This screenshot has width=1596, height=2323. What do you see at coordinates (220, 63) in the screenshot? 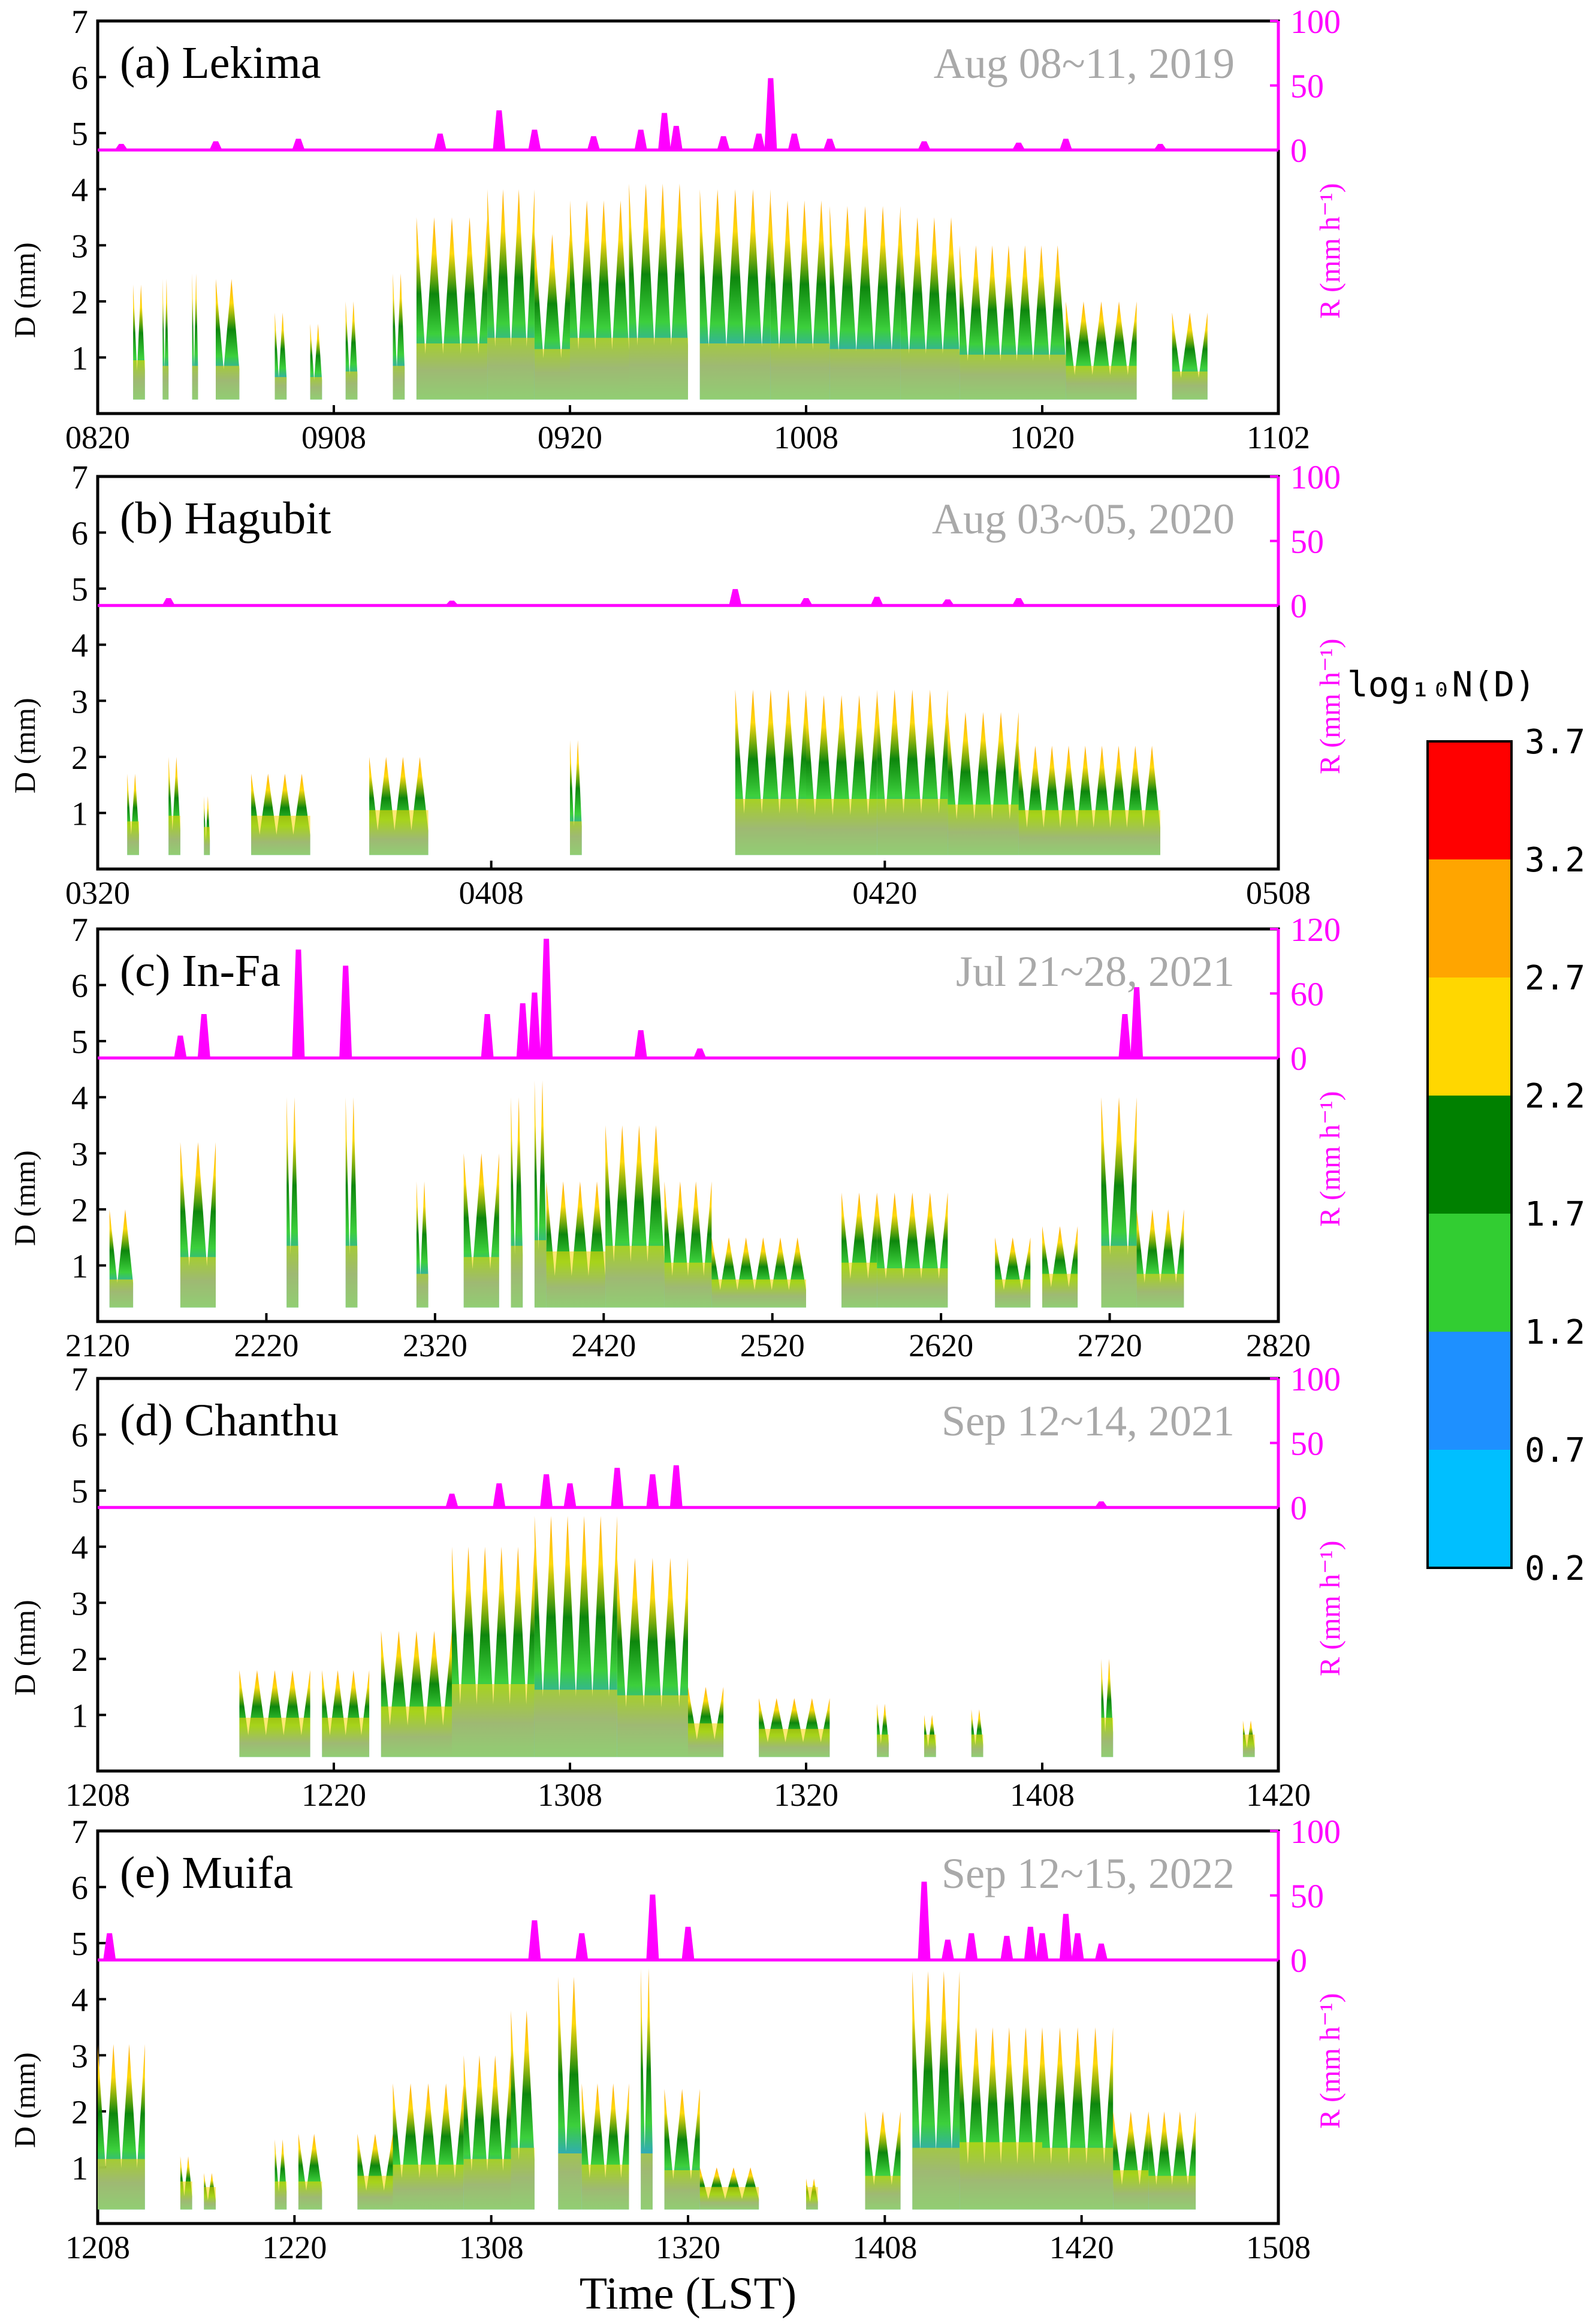
I see `panel-title: (a) Lekima` at bounding box center [220, 63].